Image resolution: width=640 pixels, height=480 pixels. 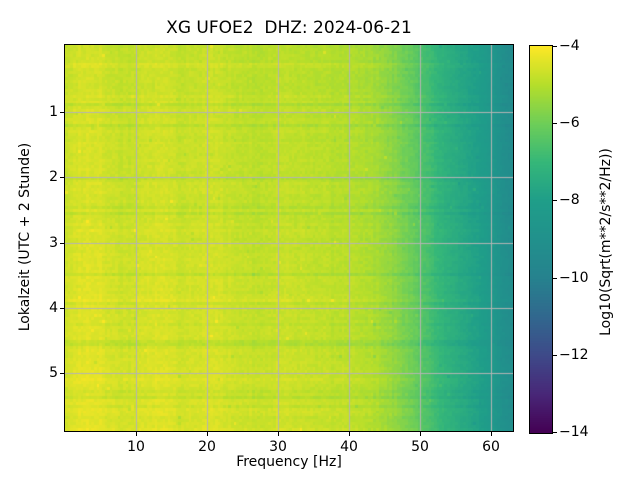 I want to click on x-tick-label: 50, so click(x=420, y=447).